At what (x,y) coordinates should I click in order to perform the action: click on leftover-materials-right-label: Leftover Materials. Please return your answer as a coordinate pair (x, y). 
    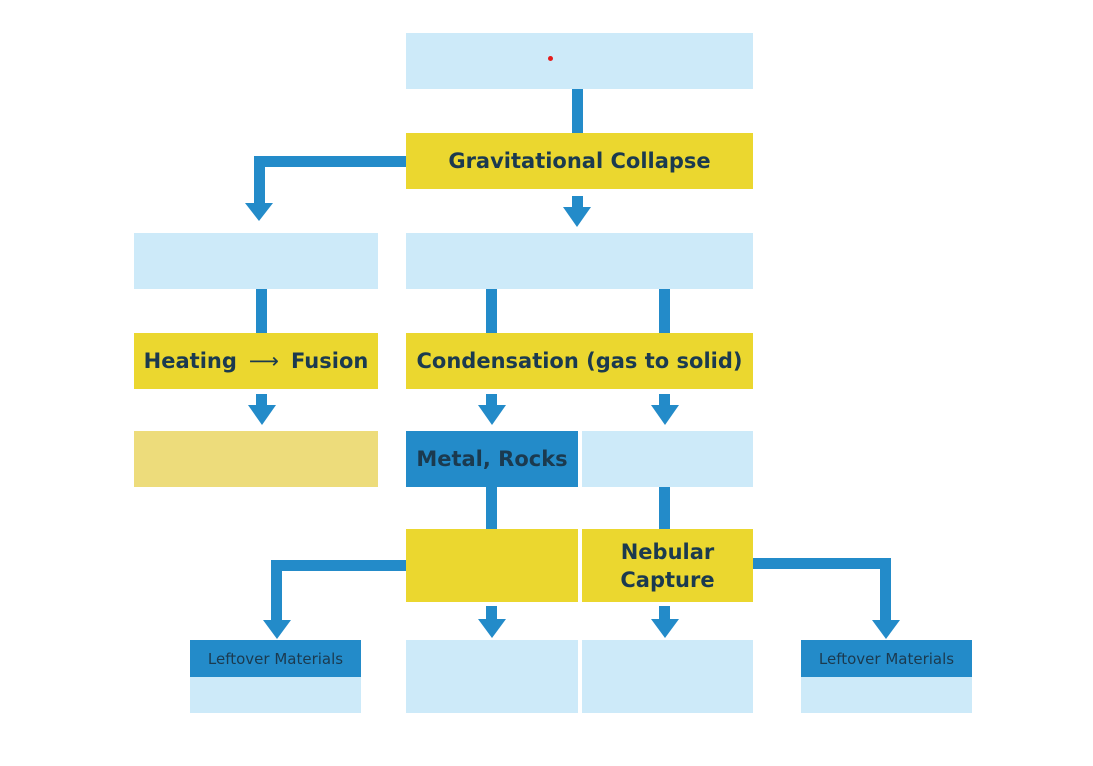
    Looking at the image, I should click on (886, 658).